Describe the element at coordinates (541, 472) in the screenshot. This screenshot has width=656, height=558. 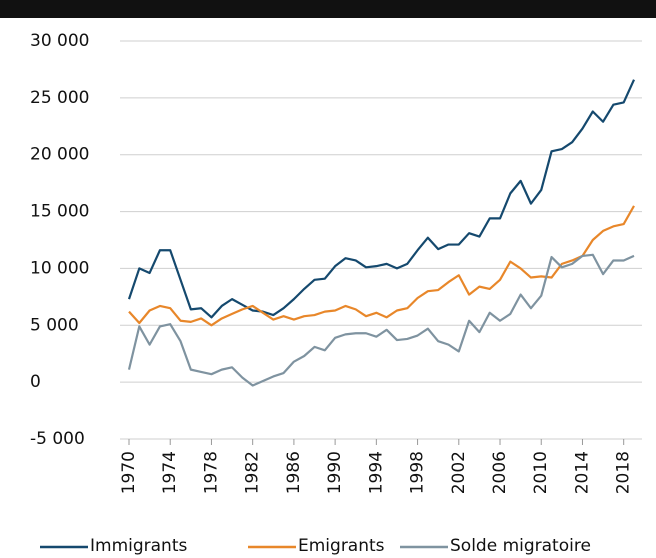
I see `x-tick-label: 2010` at that location.